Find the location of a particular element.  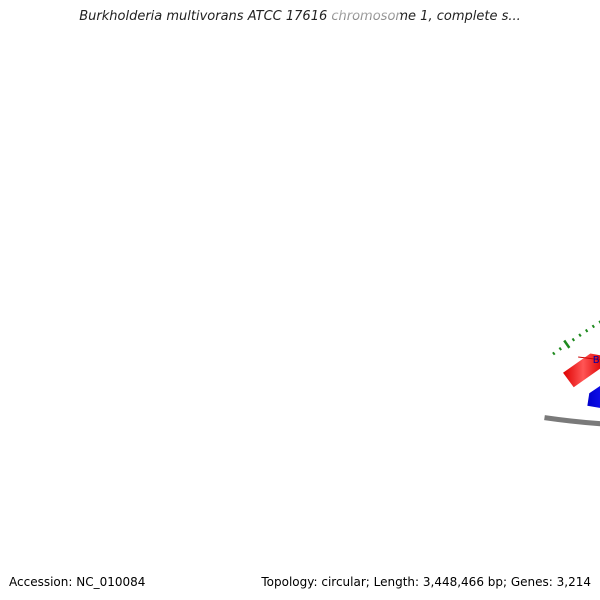

top-fade is located at coordinates (365, 20).